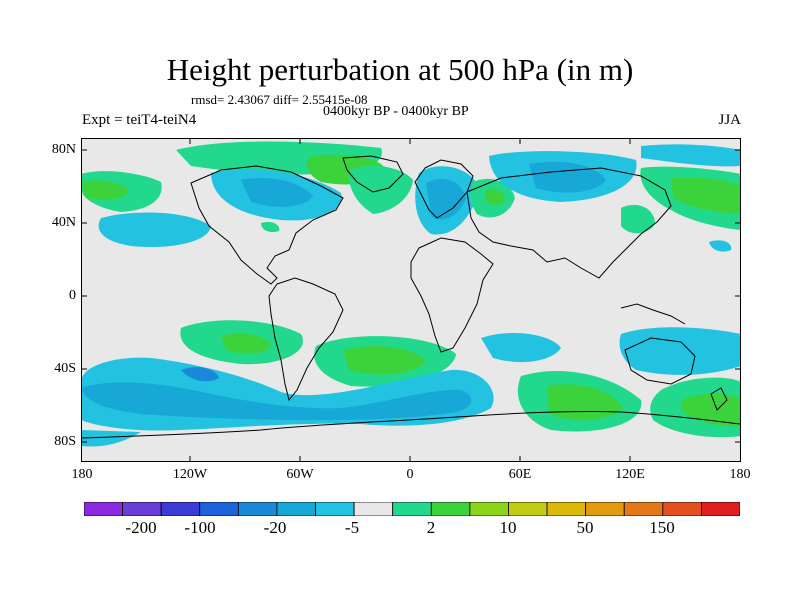 The image size is (800, 600). What do you see at coordinates (141, 527) in the screenshot?
I see `colorbar-label: -200` at bounding box center [141, 527].